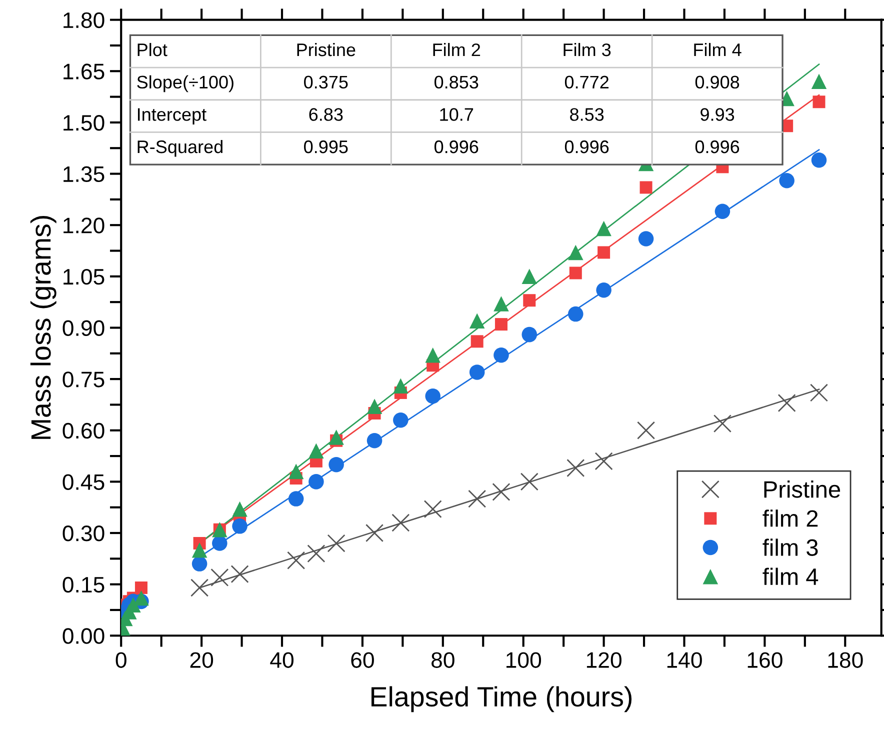 The width and height of the screenshot is (884, 734). I want to click on x-tick-label: 100, so click(524, 660).